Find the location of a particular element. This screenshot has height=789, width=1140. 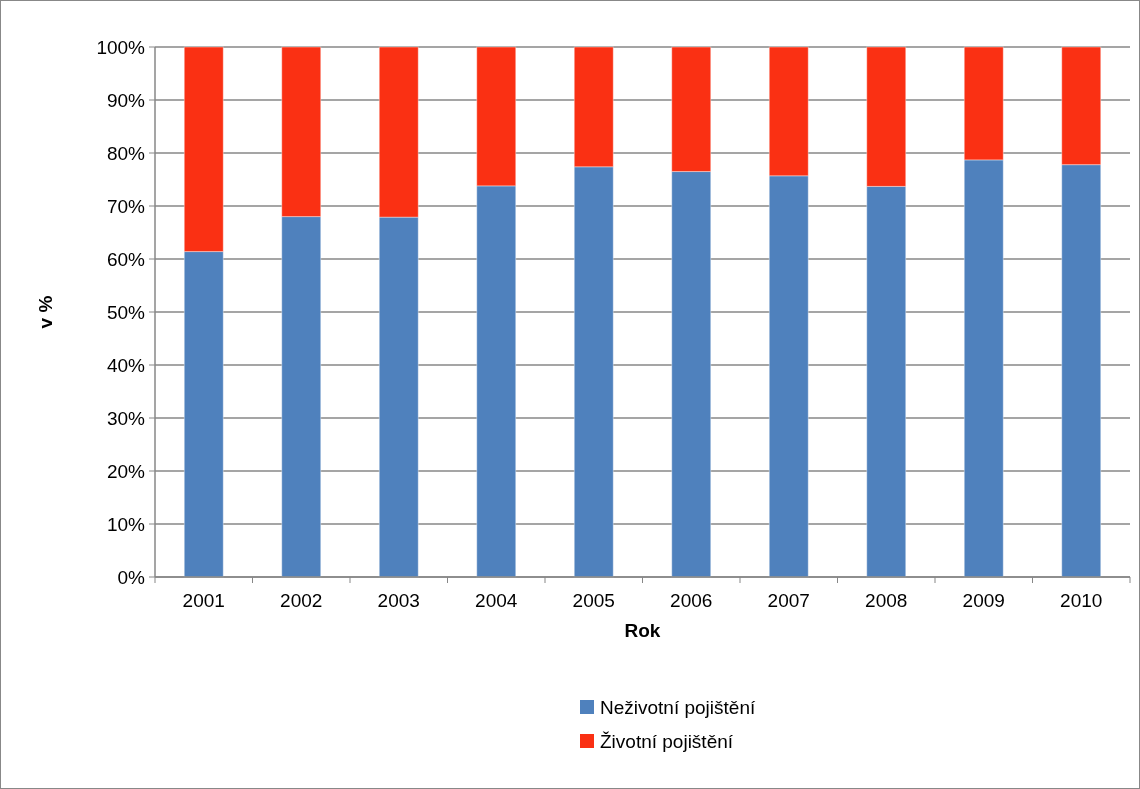

y-tick-label: 70% is located at coordinates (126, 206).